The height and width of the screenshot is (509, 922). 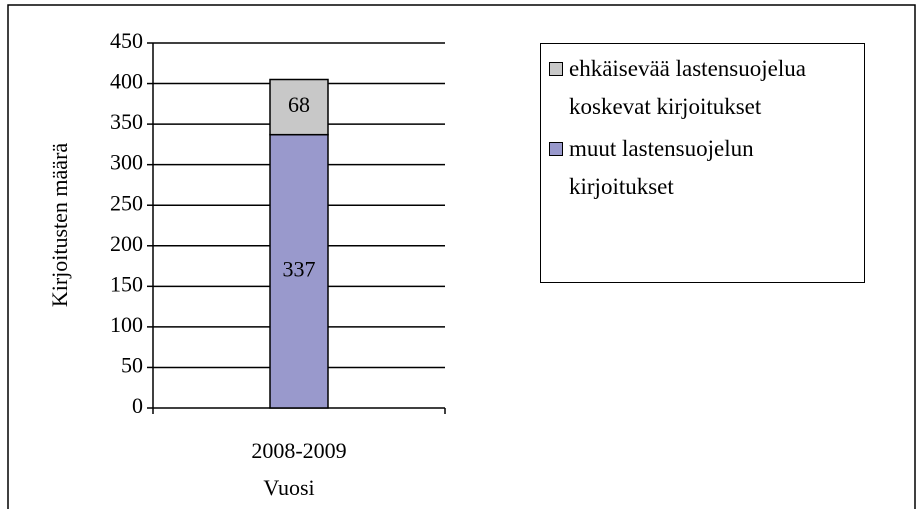 What do you see at coordinates (59, 225) in the screenshot?
I see `y-axis-label: Kirjoitusten määrä` at bounding box center [59, 225].